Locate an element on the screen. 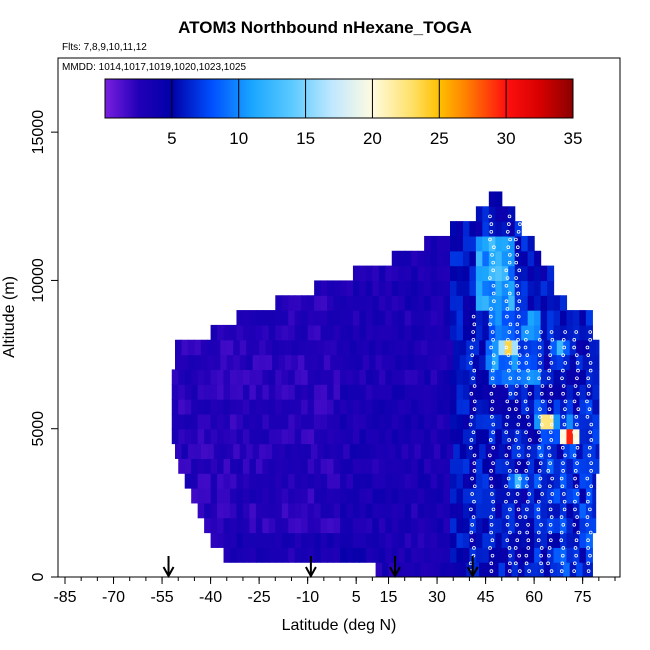 The height and width of the screenshot is (650, 650). x-tick-label: -10 is located at coordinates (307, 597).